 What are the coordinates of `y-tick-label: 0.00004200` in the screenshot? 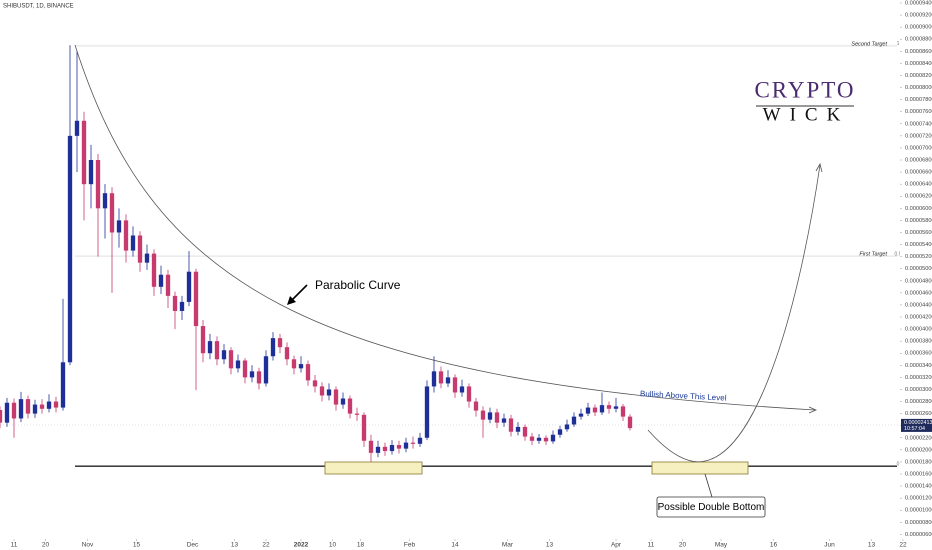 It's located at (918, 317).